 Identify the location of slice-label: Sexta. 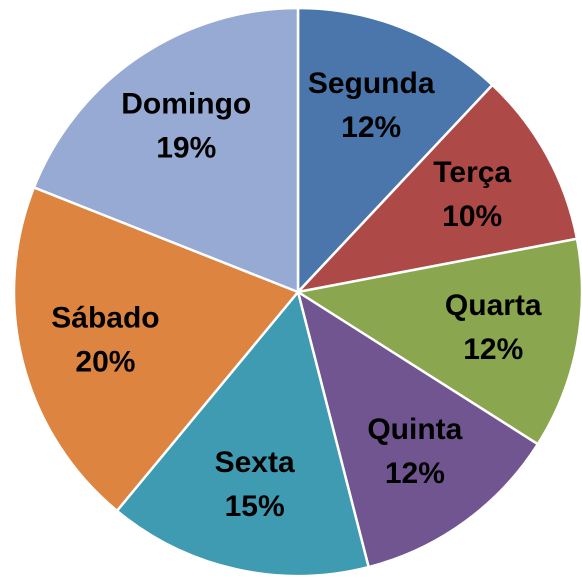
(255, 462).